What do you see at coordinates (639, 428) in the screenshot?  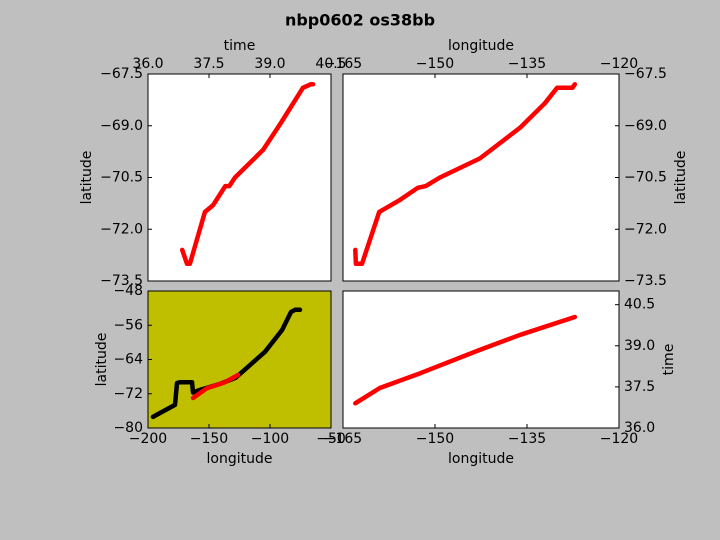 I see `y-tick-label: 36.0` at bounding box center [639, 428].